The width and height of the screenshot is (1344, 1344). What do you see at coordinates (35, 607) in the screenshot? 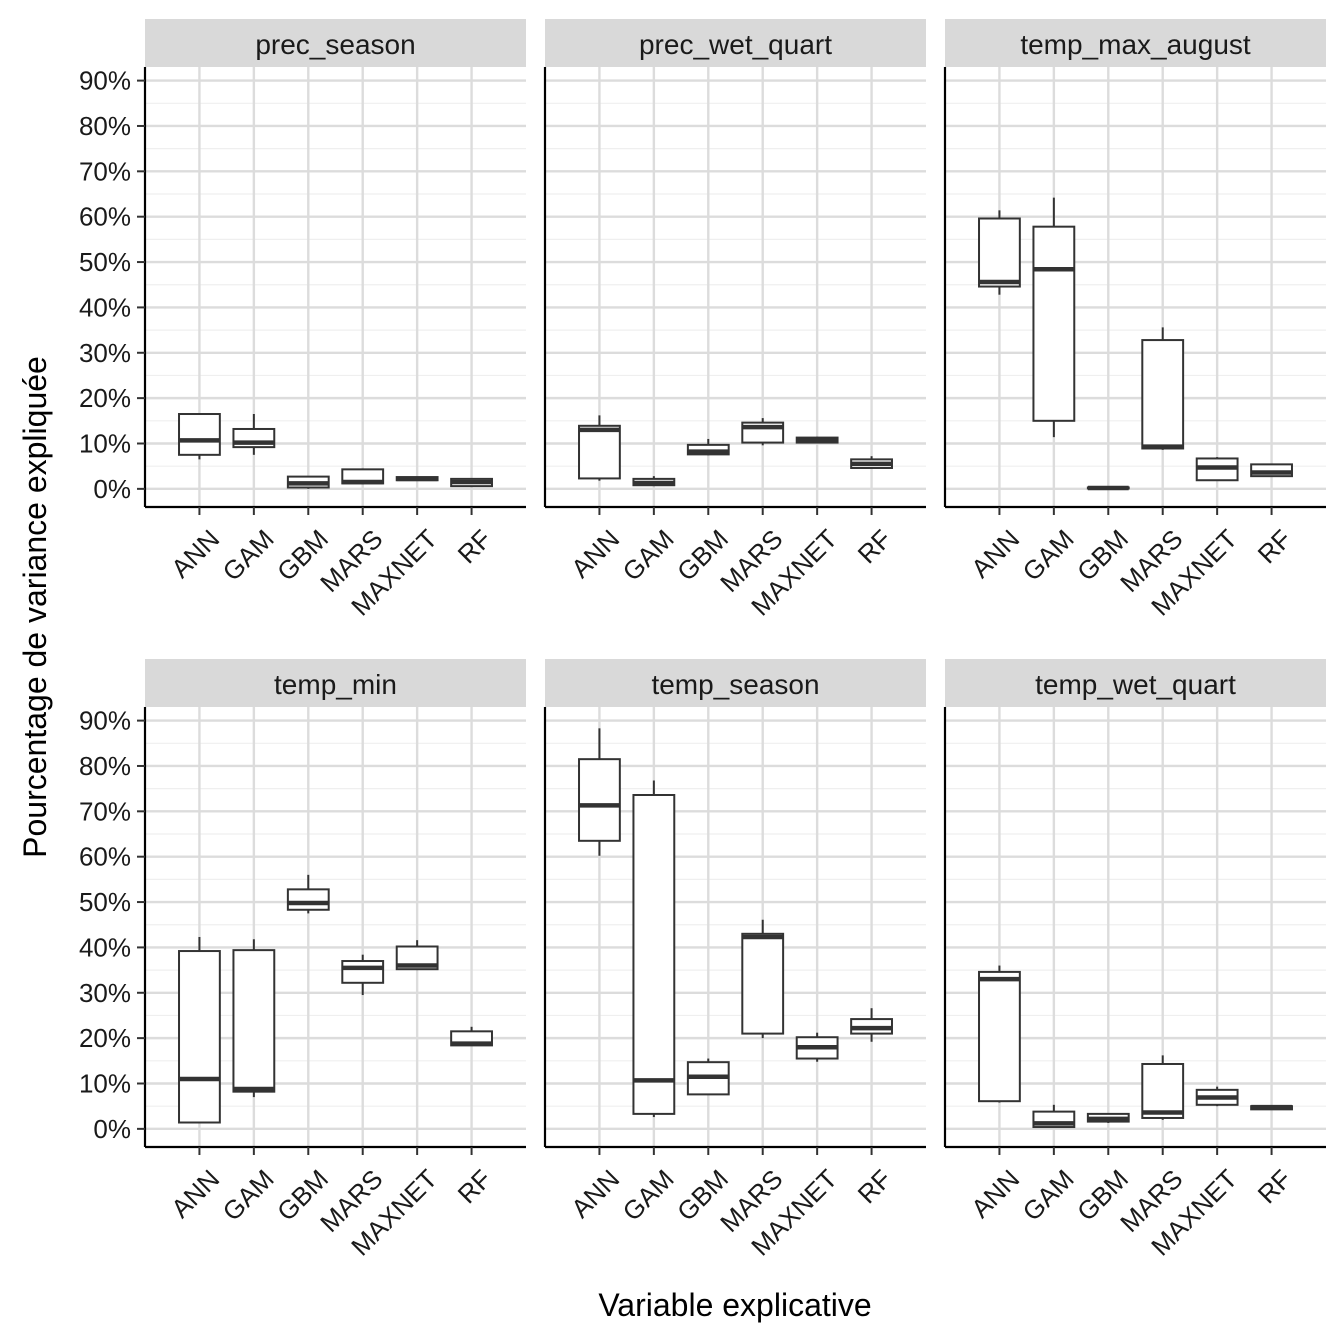
I see `y-axis-title: Pourcentage de variance expliquée` at bounding box center [35, 607].